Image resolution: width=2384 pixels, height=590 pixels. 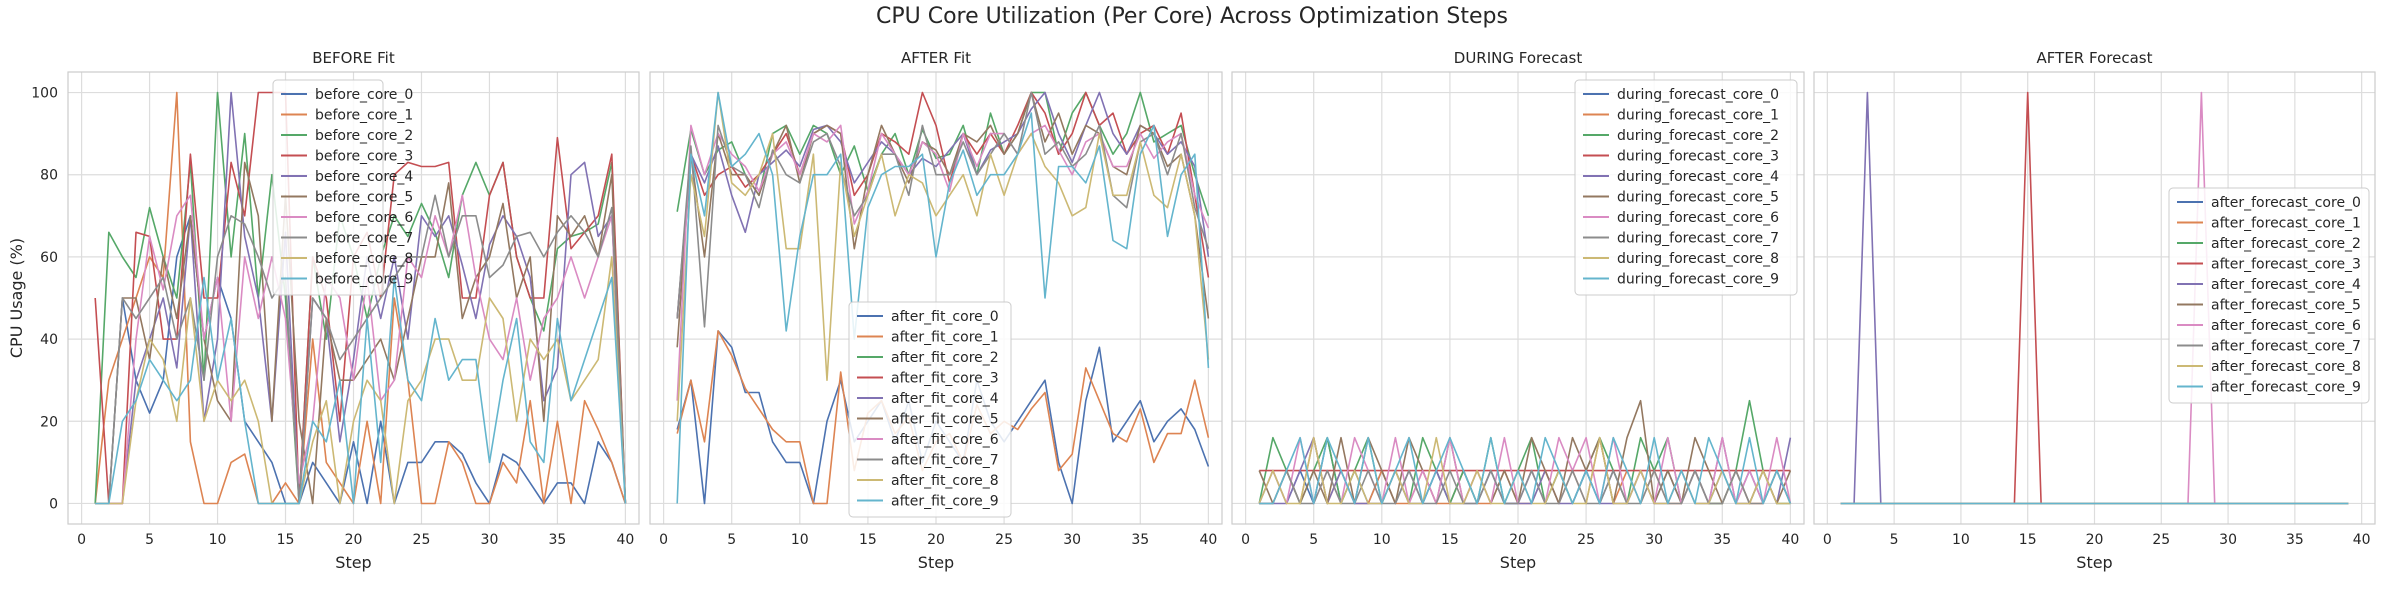 What do you see at coordinates (49, 176) in the screenshot?
I see `y-tick-label: 80` at bounding box center [49, 176].